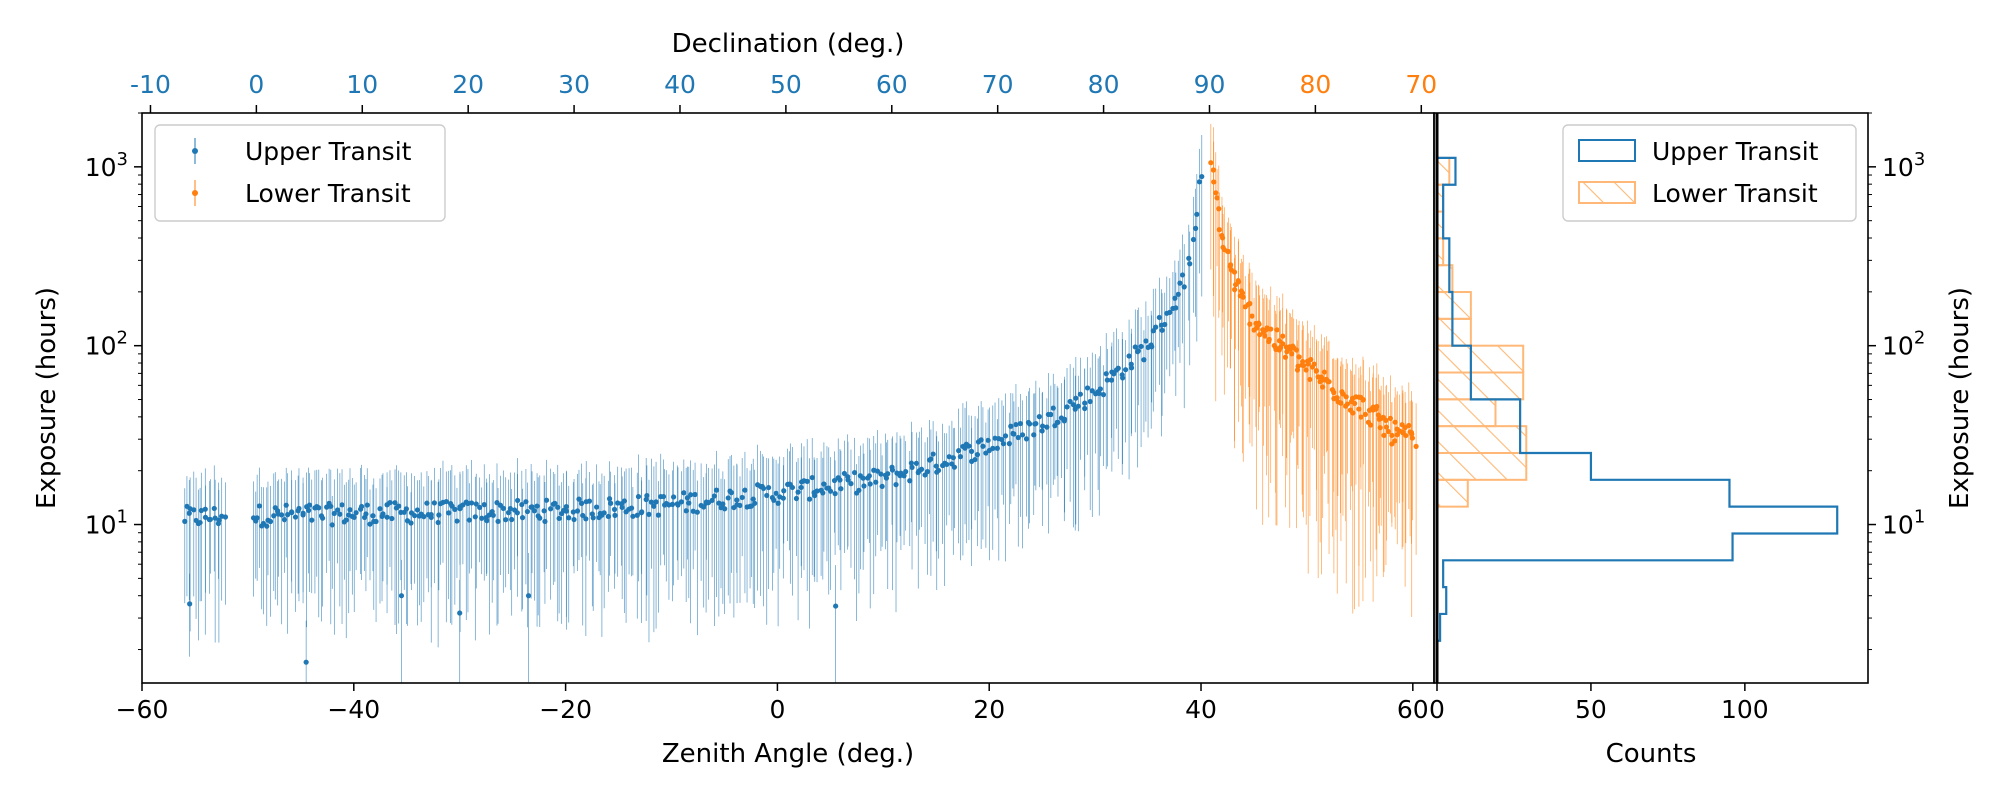  I want to click on lower-transit-legend-label: Lower Transit, so click(328, 193).